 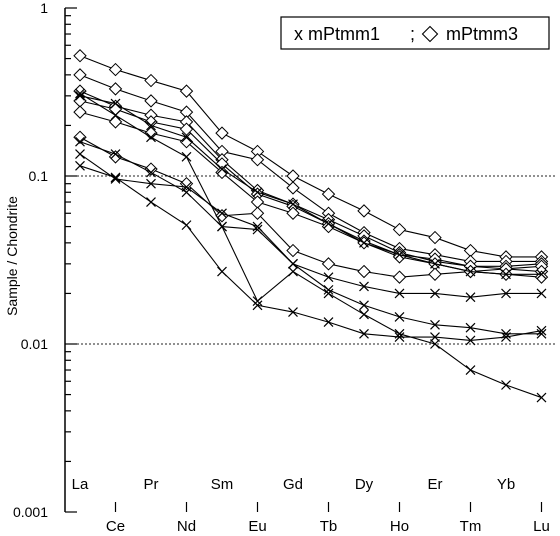 I want to click on legend-diamond-marker, so click(x=430, y=34).